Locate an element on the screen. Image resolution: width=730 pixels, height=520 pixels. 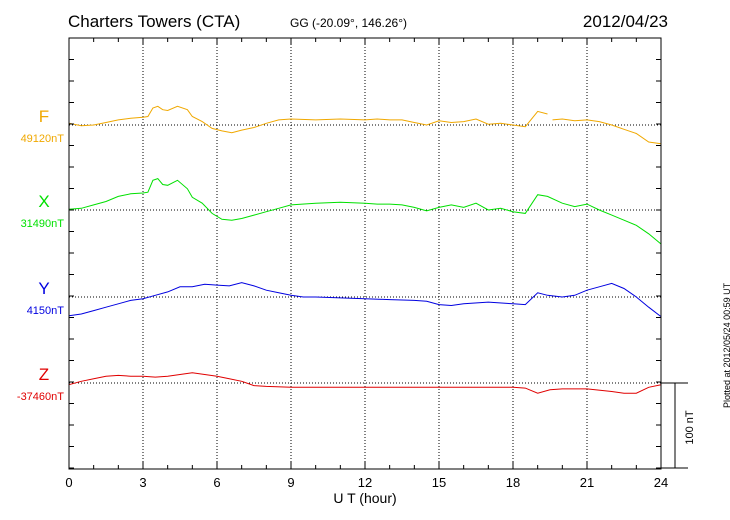
x-tick-label: 3 is located at coordinates (142, 482).